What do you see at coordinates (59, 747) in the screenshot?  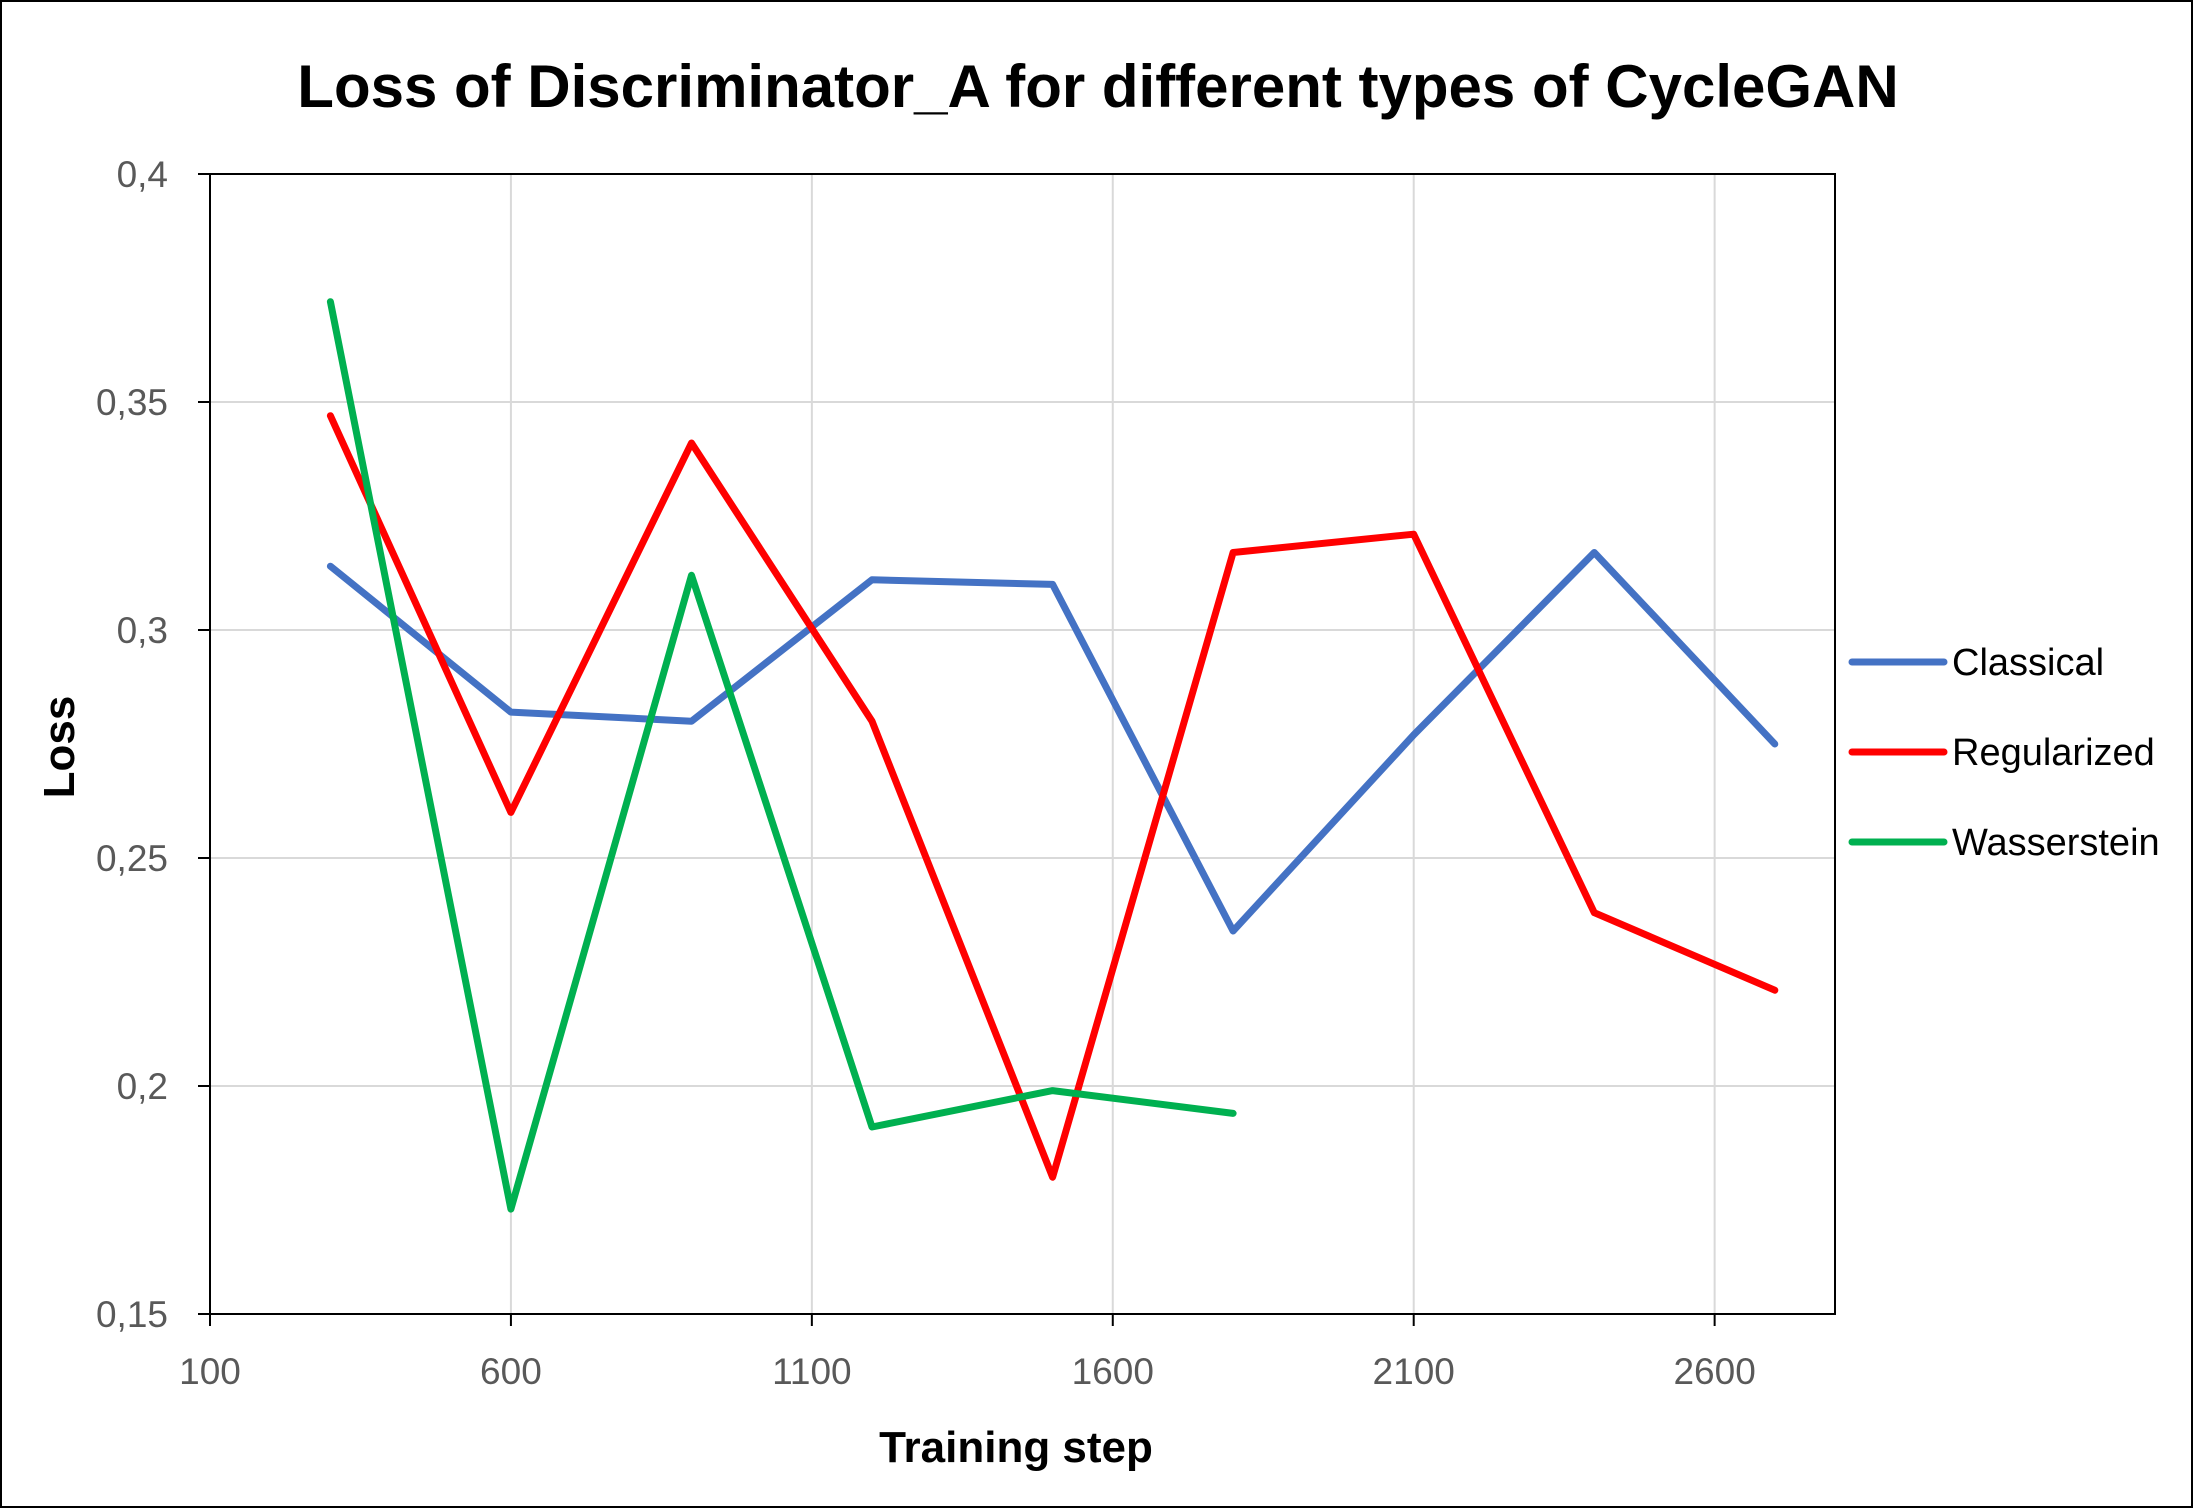 I see `y-axis-title: Loss` at bounding box center [59, 747].